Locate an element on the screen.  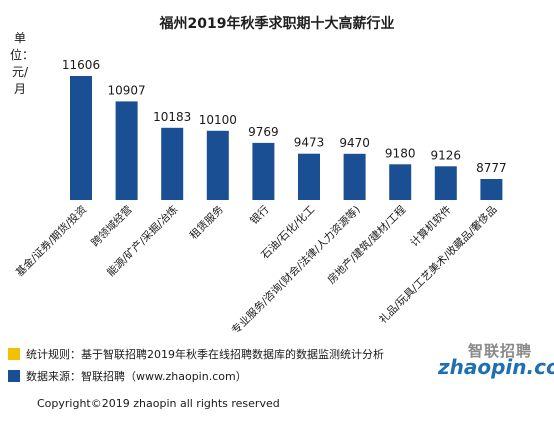
category-label: 租赁服务 is located at coordinates (206, 222).